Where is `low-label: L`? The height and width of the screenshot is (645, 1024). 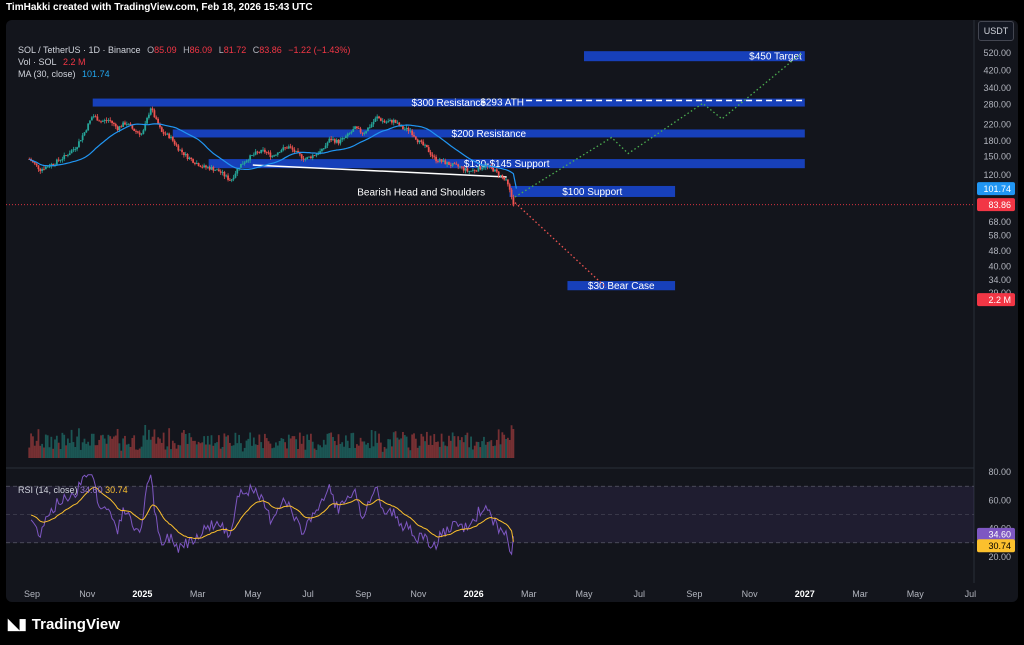 low-label: L is located at coordinates (221, 50).